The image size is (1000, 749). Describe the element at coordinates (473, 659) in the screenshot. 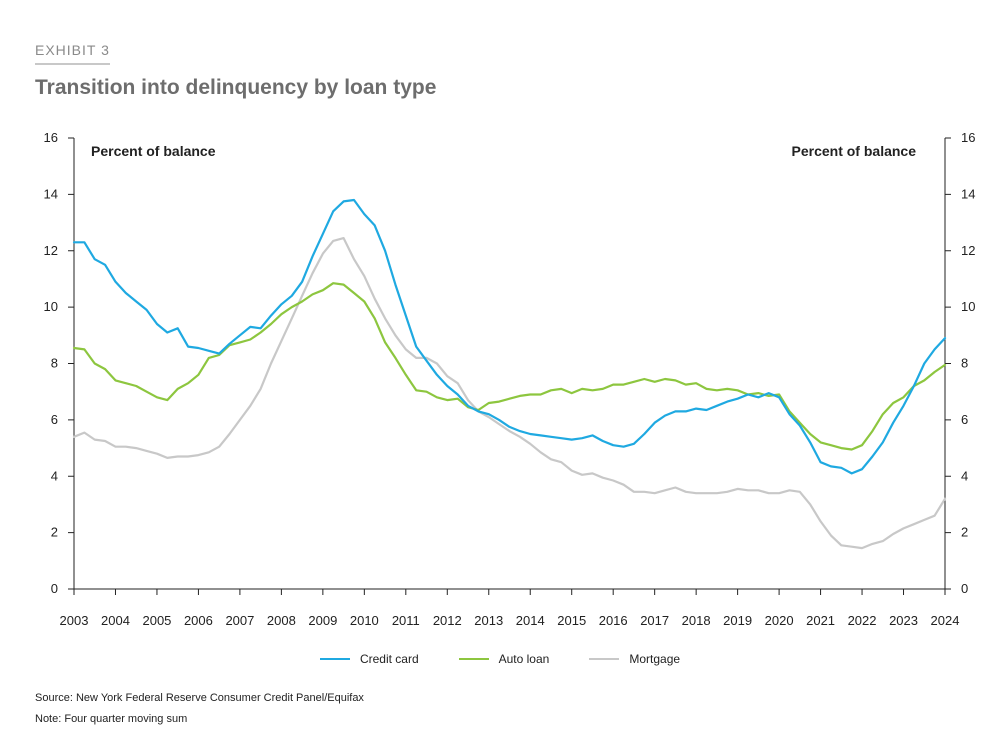

I see `legend-swatch-auto-loan` at that location.